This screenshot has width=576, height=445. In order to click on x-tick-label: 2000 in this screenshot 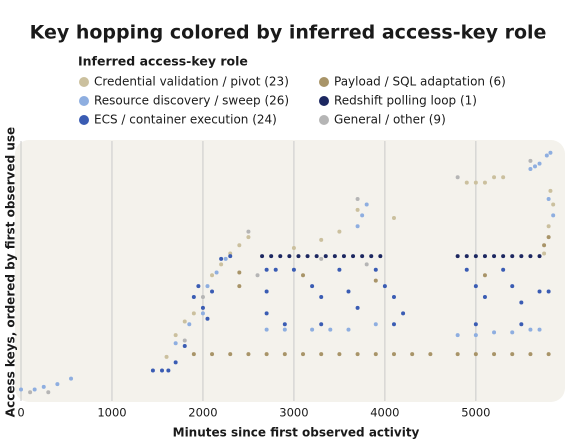, I will do `click(202, 413)`.